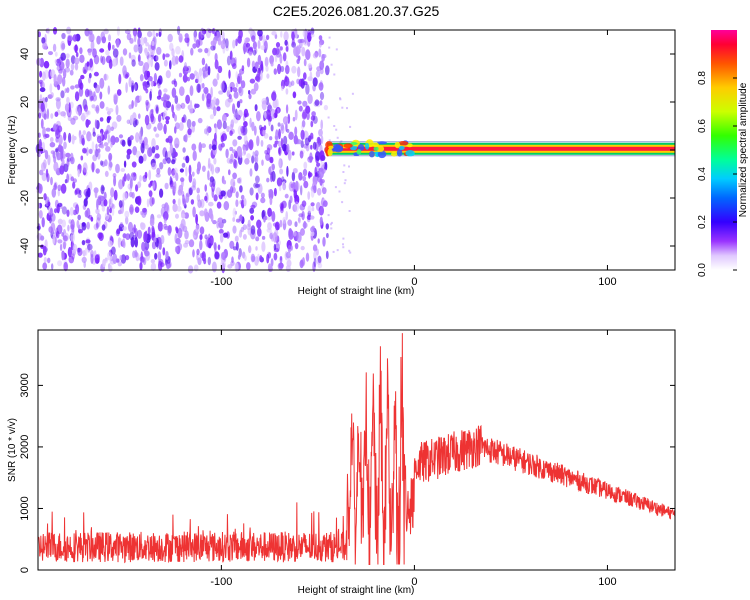 The image size is (750, 600). I want to click on signal-band-core, so click(501, 148).